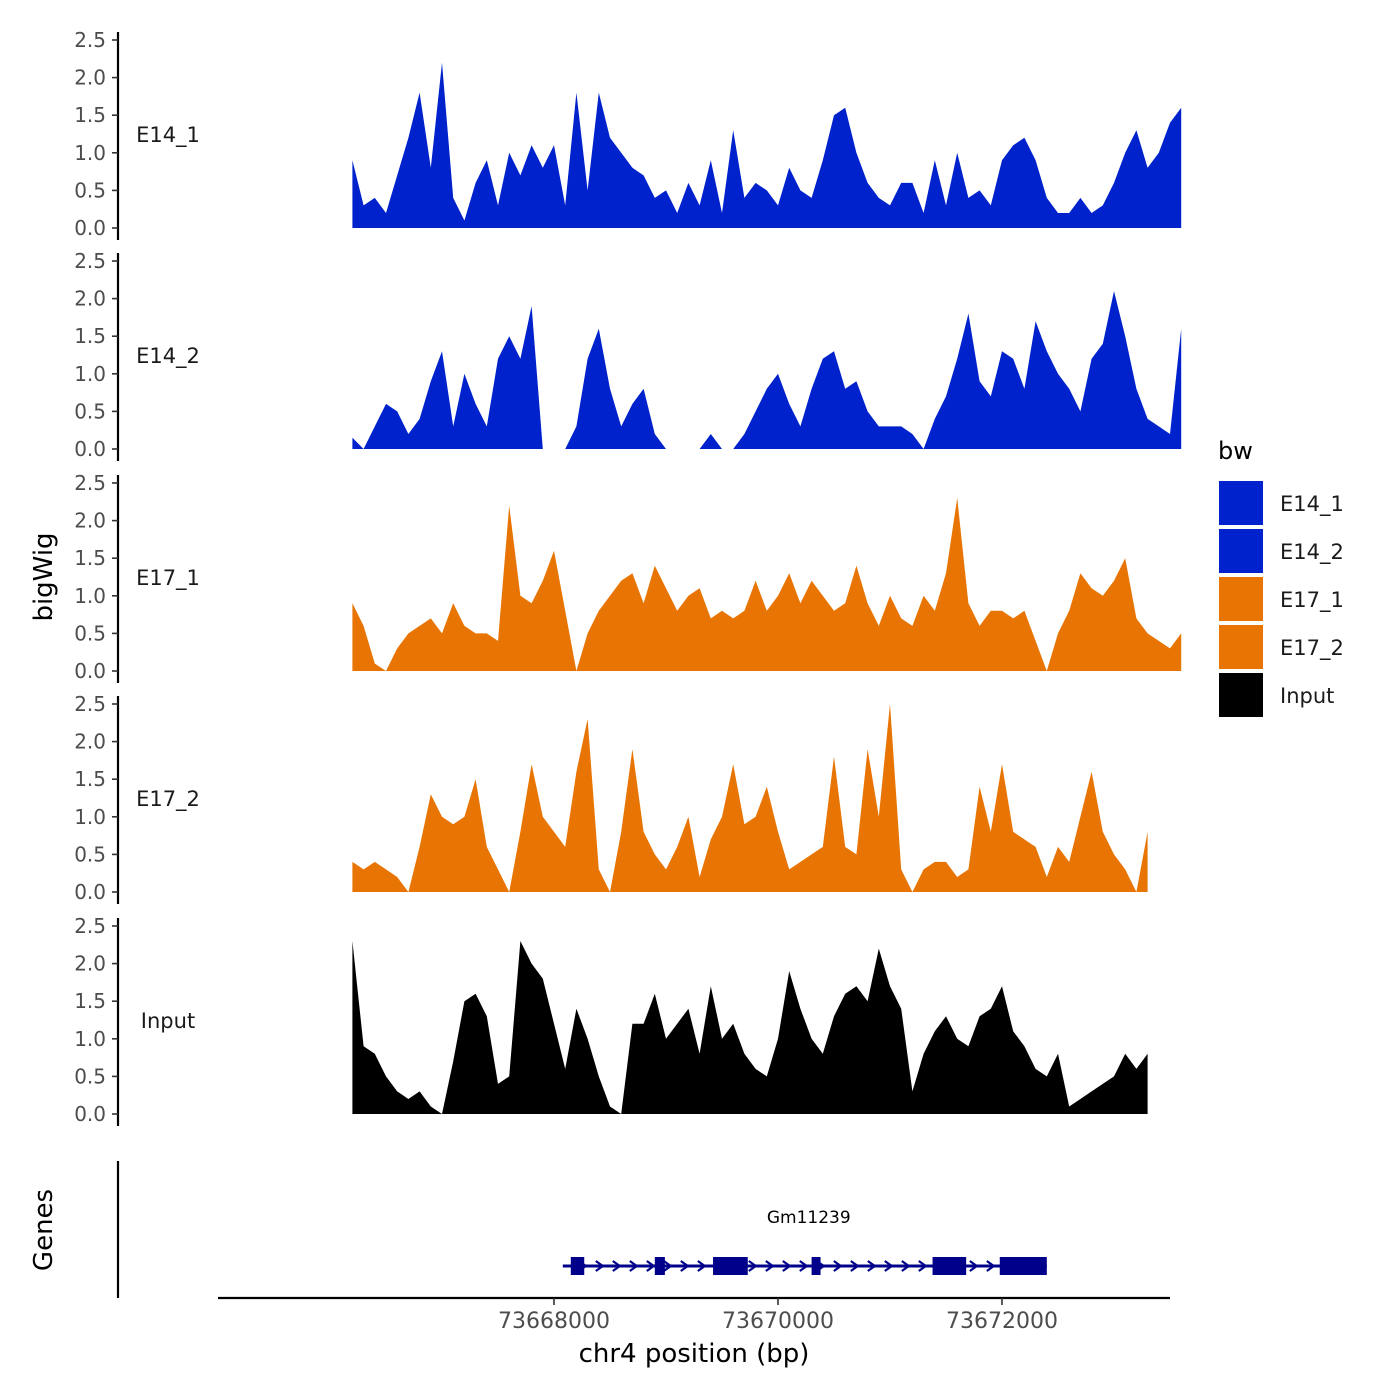 This screenshot has width=1400, height=1400. What do you see at coordinates (1312, 648) in the screenshot?
I see `legend-label: E17_2` at bounding box center [1312, 648].